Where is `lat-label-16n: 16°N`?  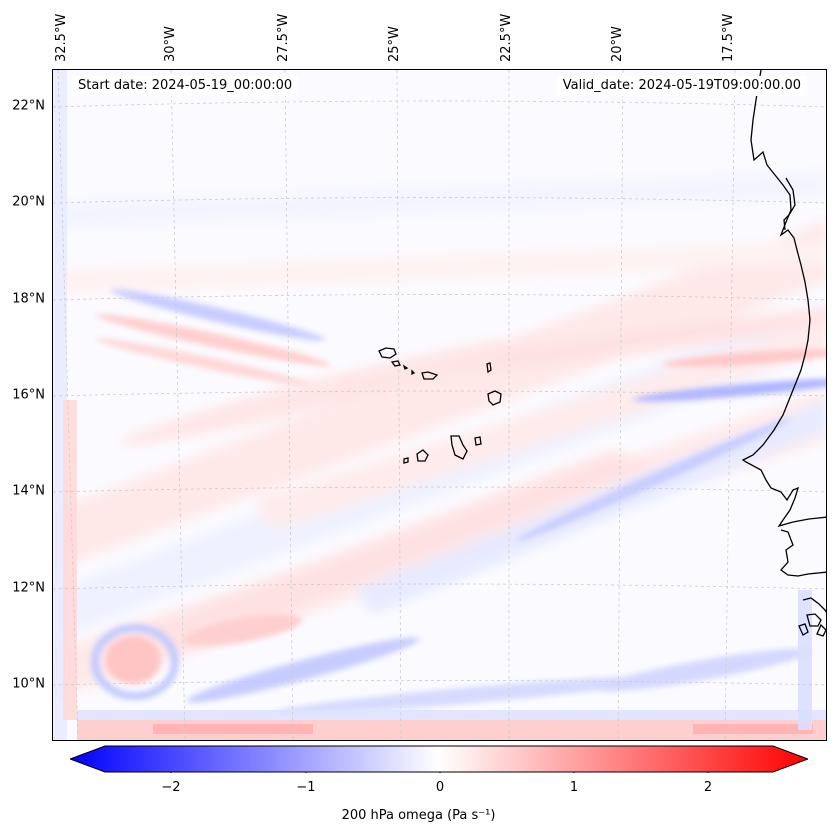
lat-label-16n: 16°N is located at coordinates (28, 395).